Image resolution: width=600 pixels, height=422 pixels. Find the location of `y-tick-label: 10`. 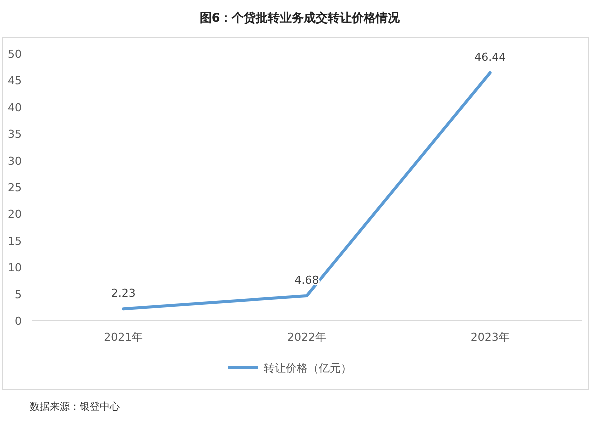

y-tick-label: 10 is located at coordinates (15, 268).